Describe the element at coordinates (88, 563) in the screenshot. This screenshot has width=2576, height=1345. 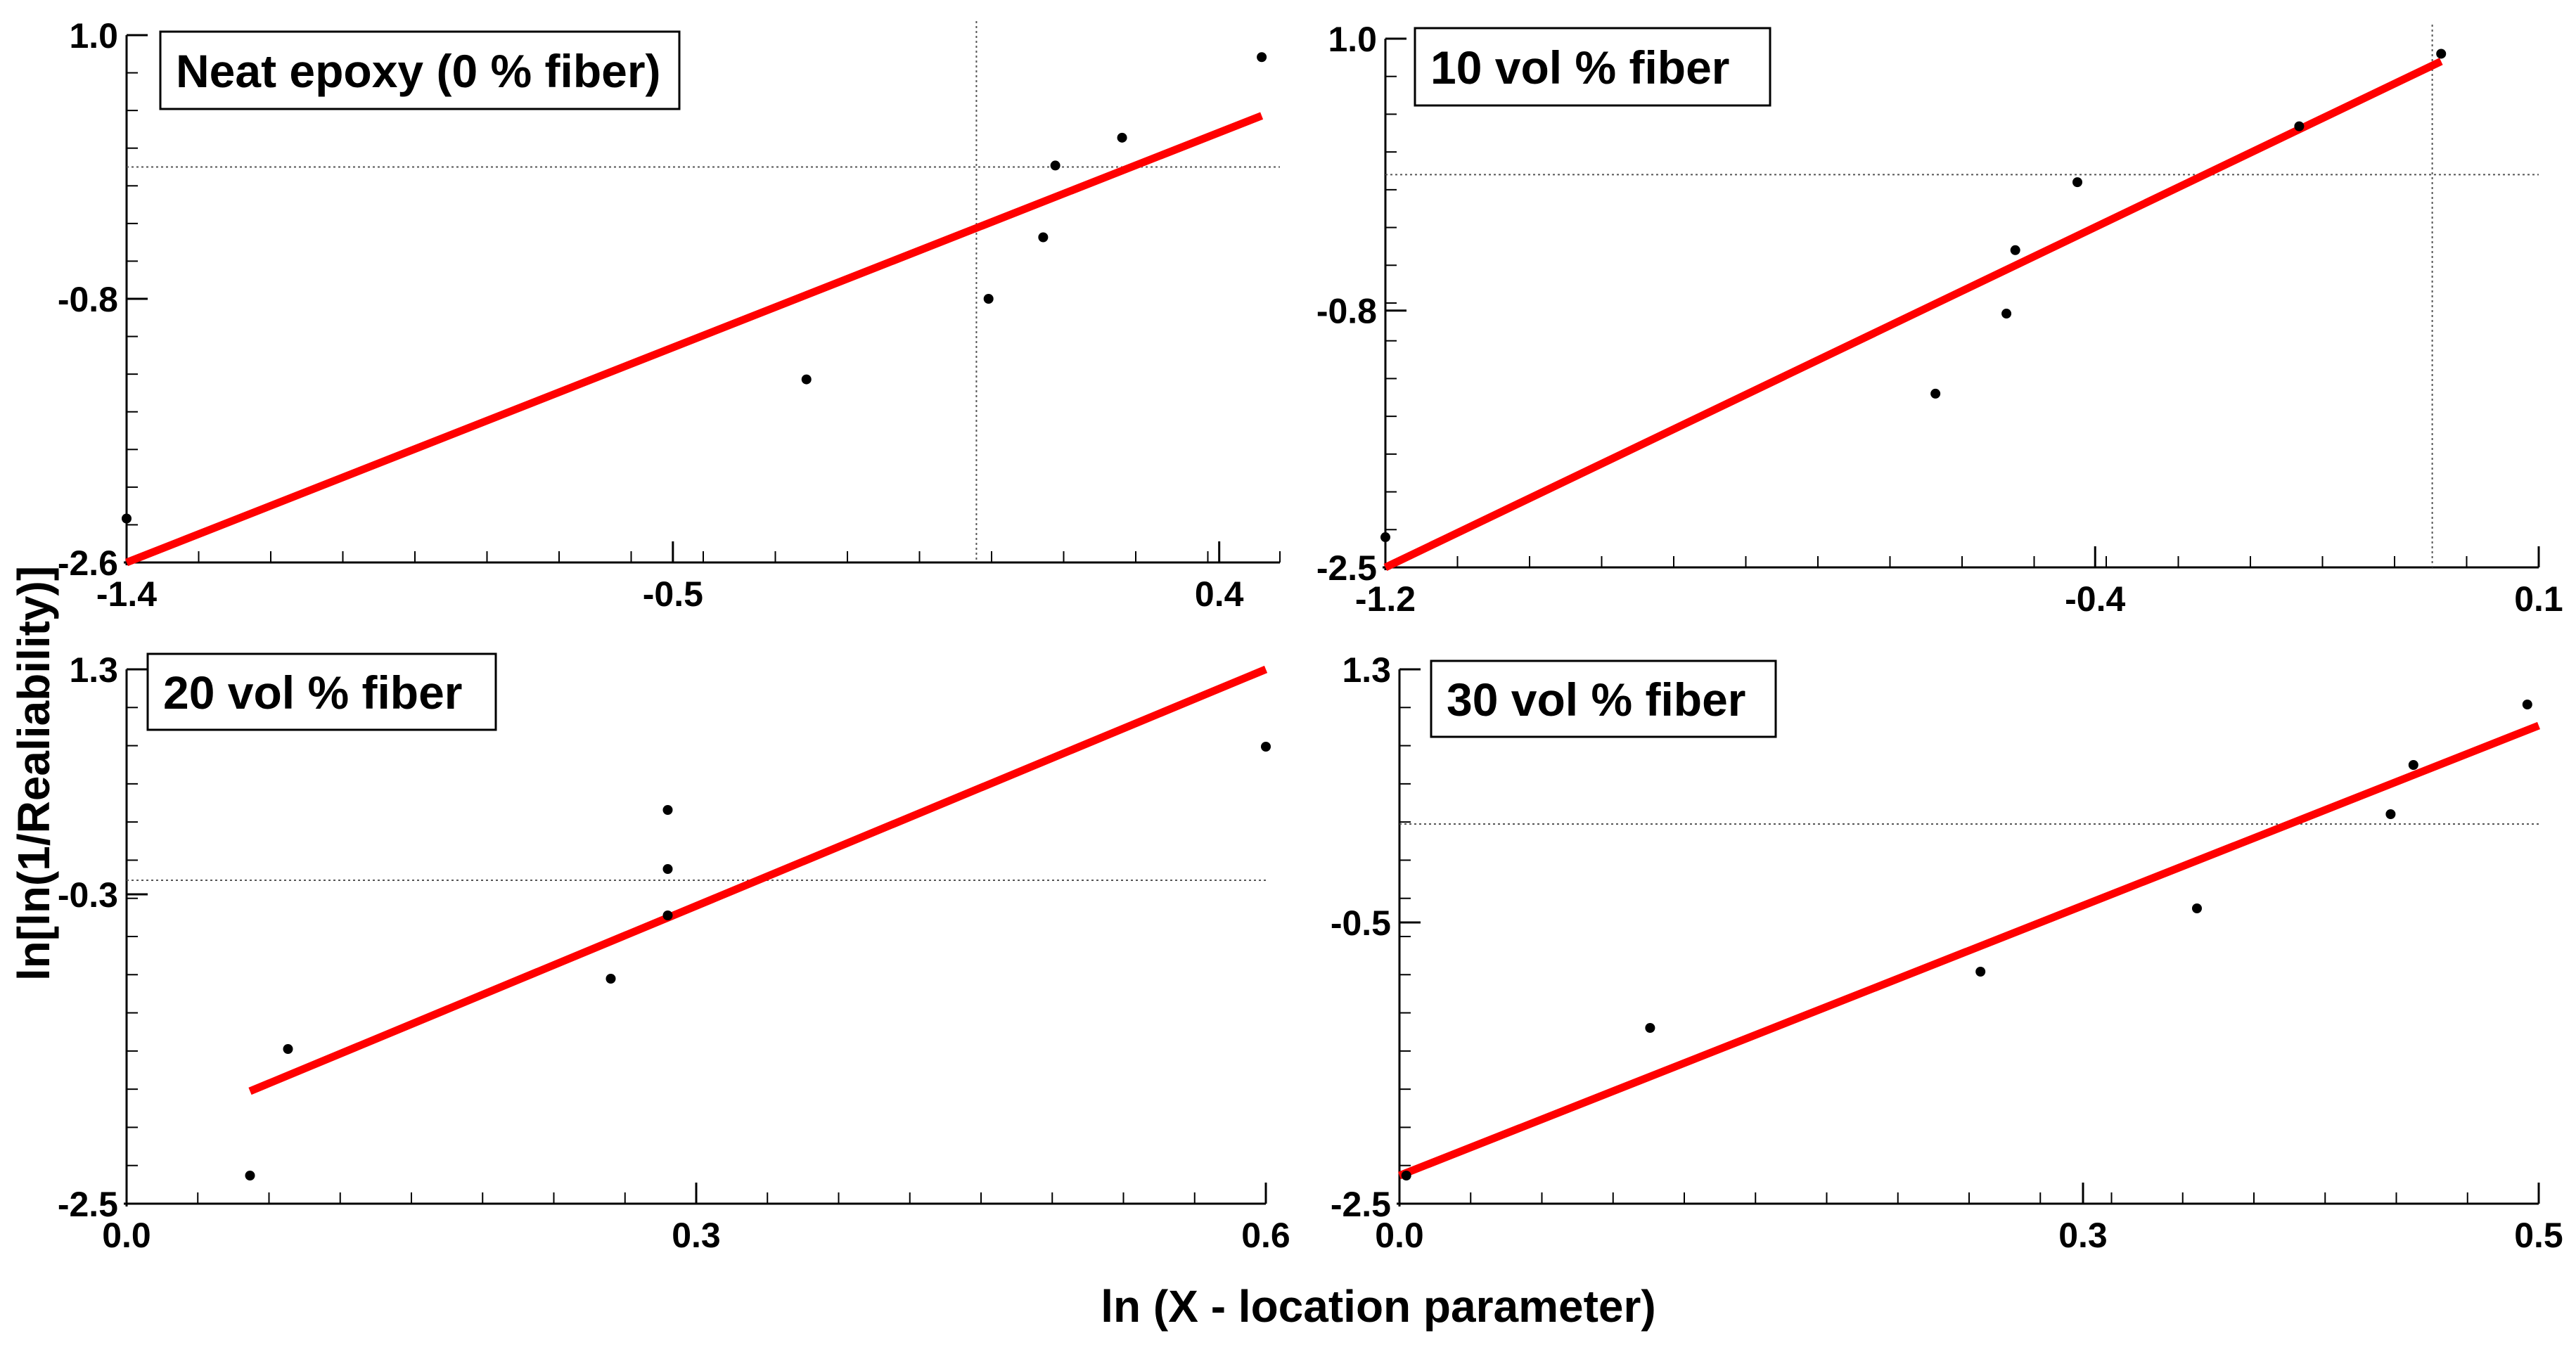
I see `y-tick-label: -2.6` at that location.